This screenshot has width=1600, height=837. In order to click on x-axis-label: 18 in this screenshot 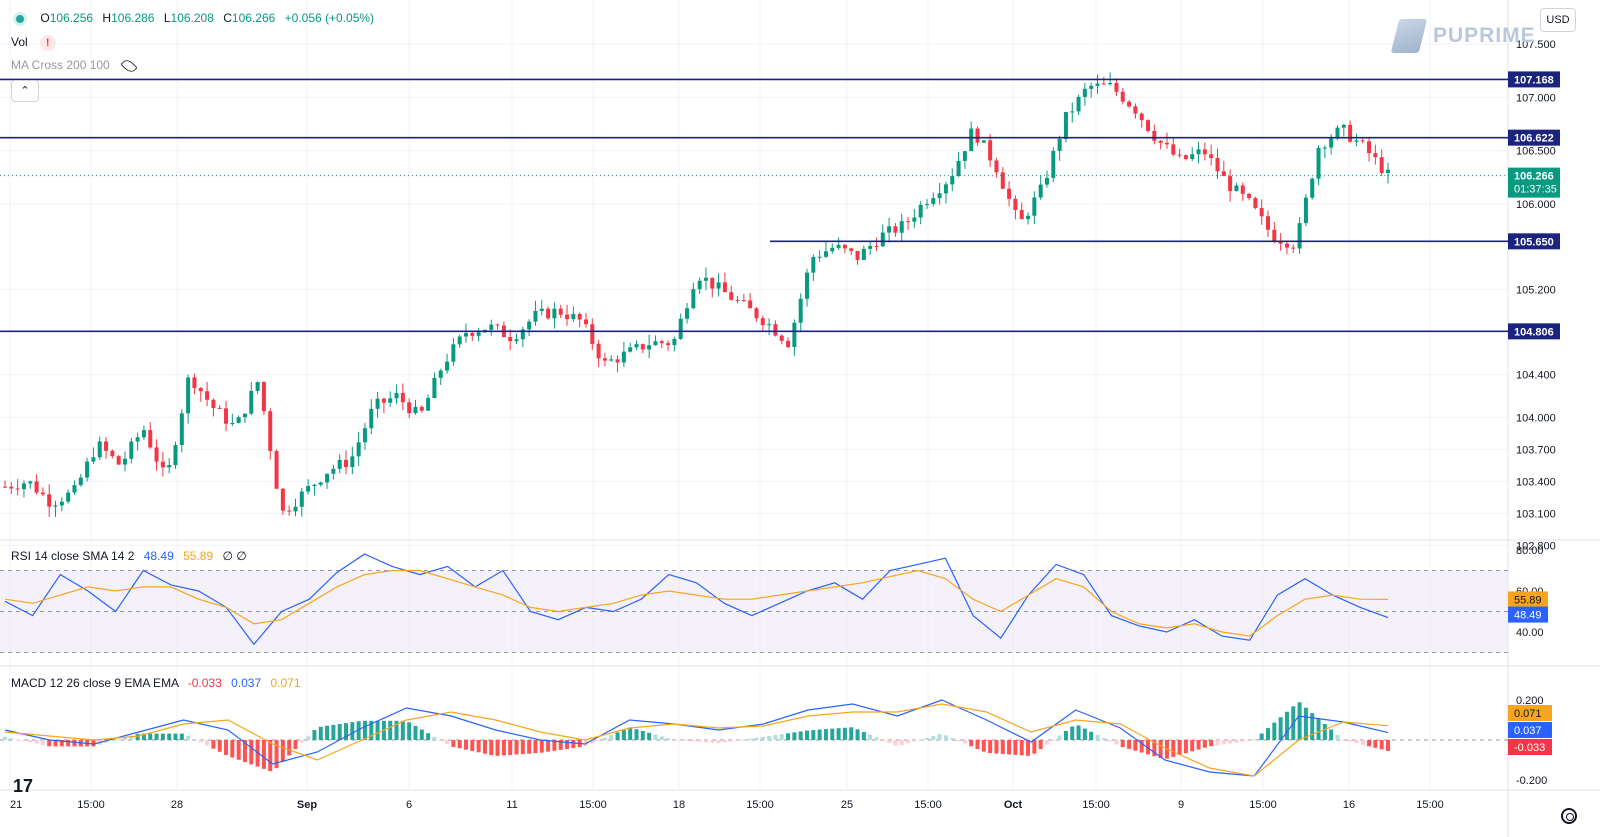, I will do `click(679, 805)`.